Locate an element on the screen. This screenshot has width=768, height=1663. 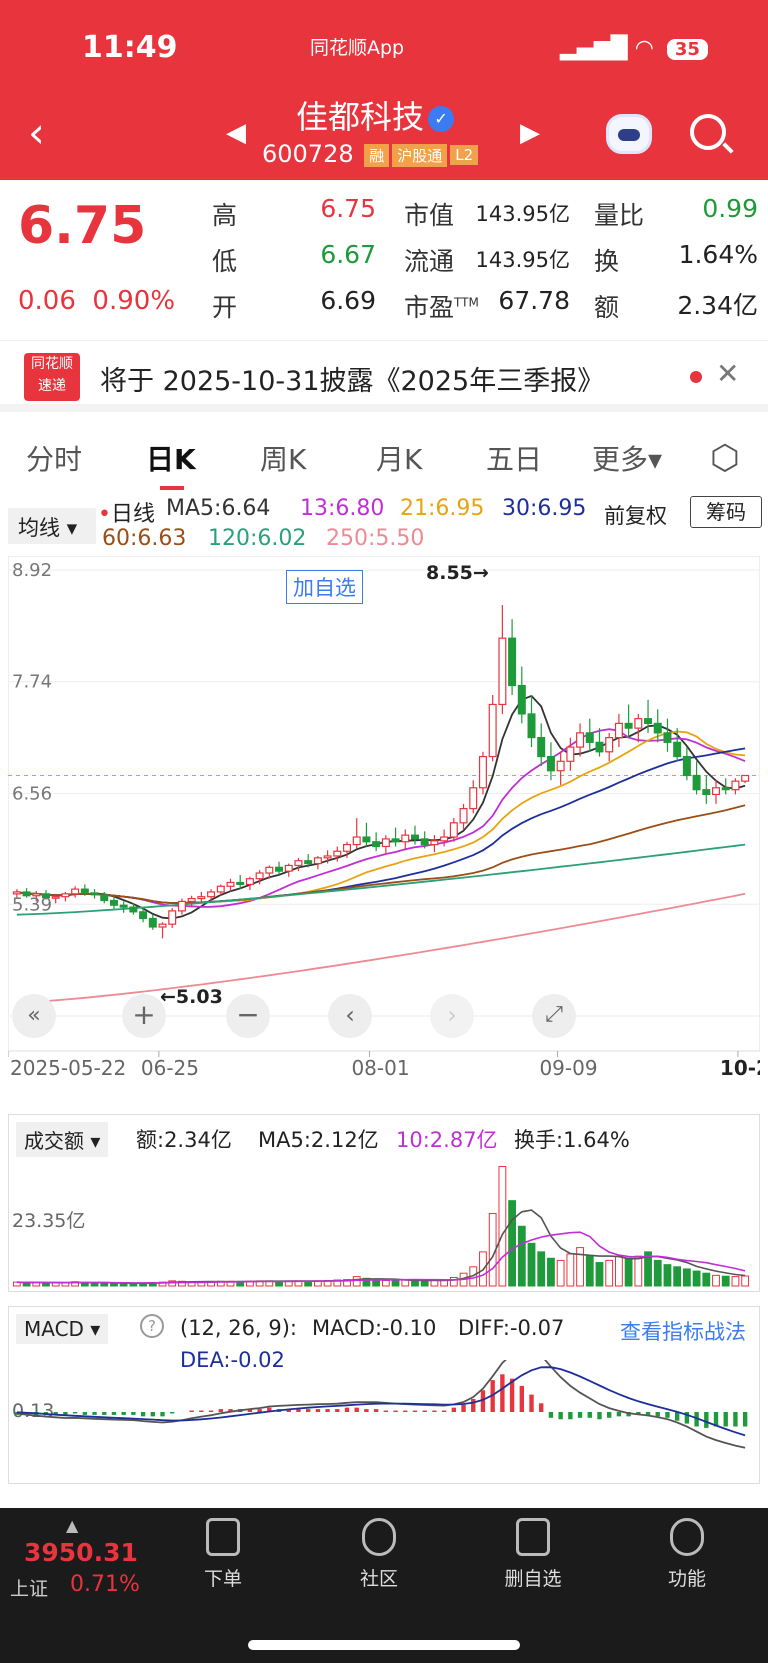
tab-five-day: 五日 is located at coordinates (514, 459).